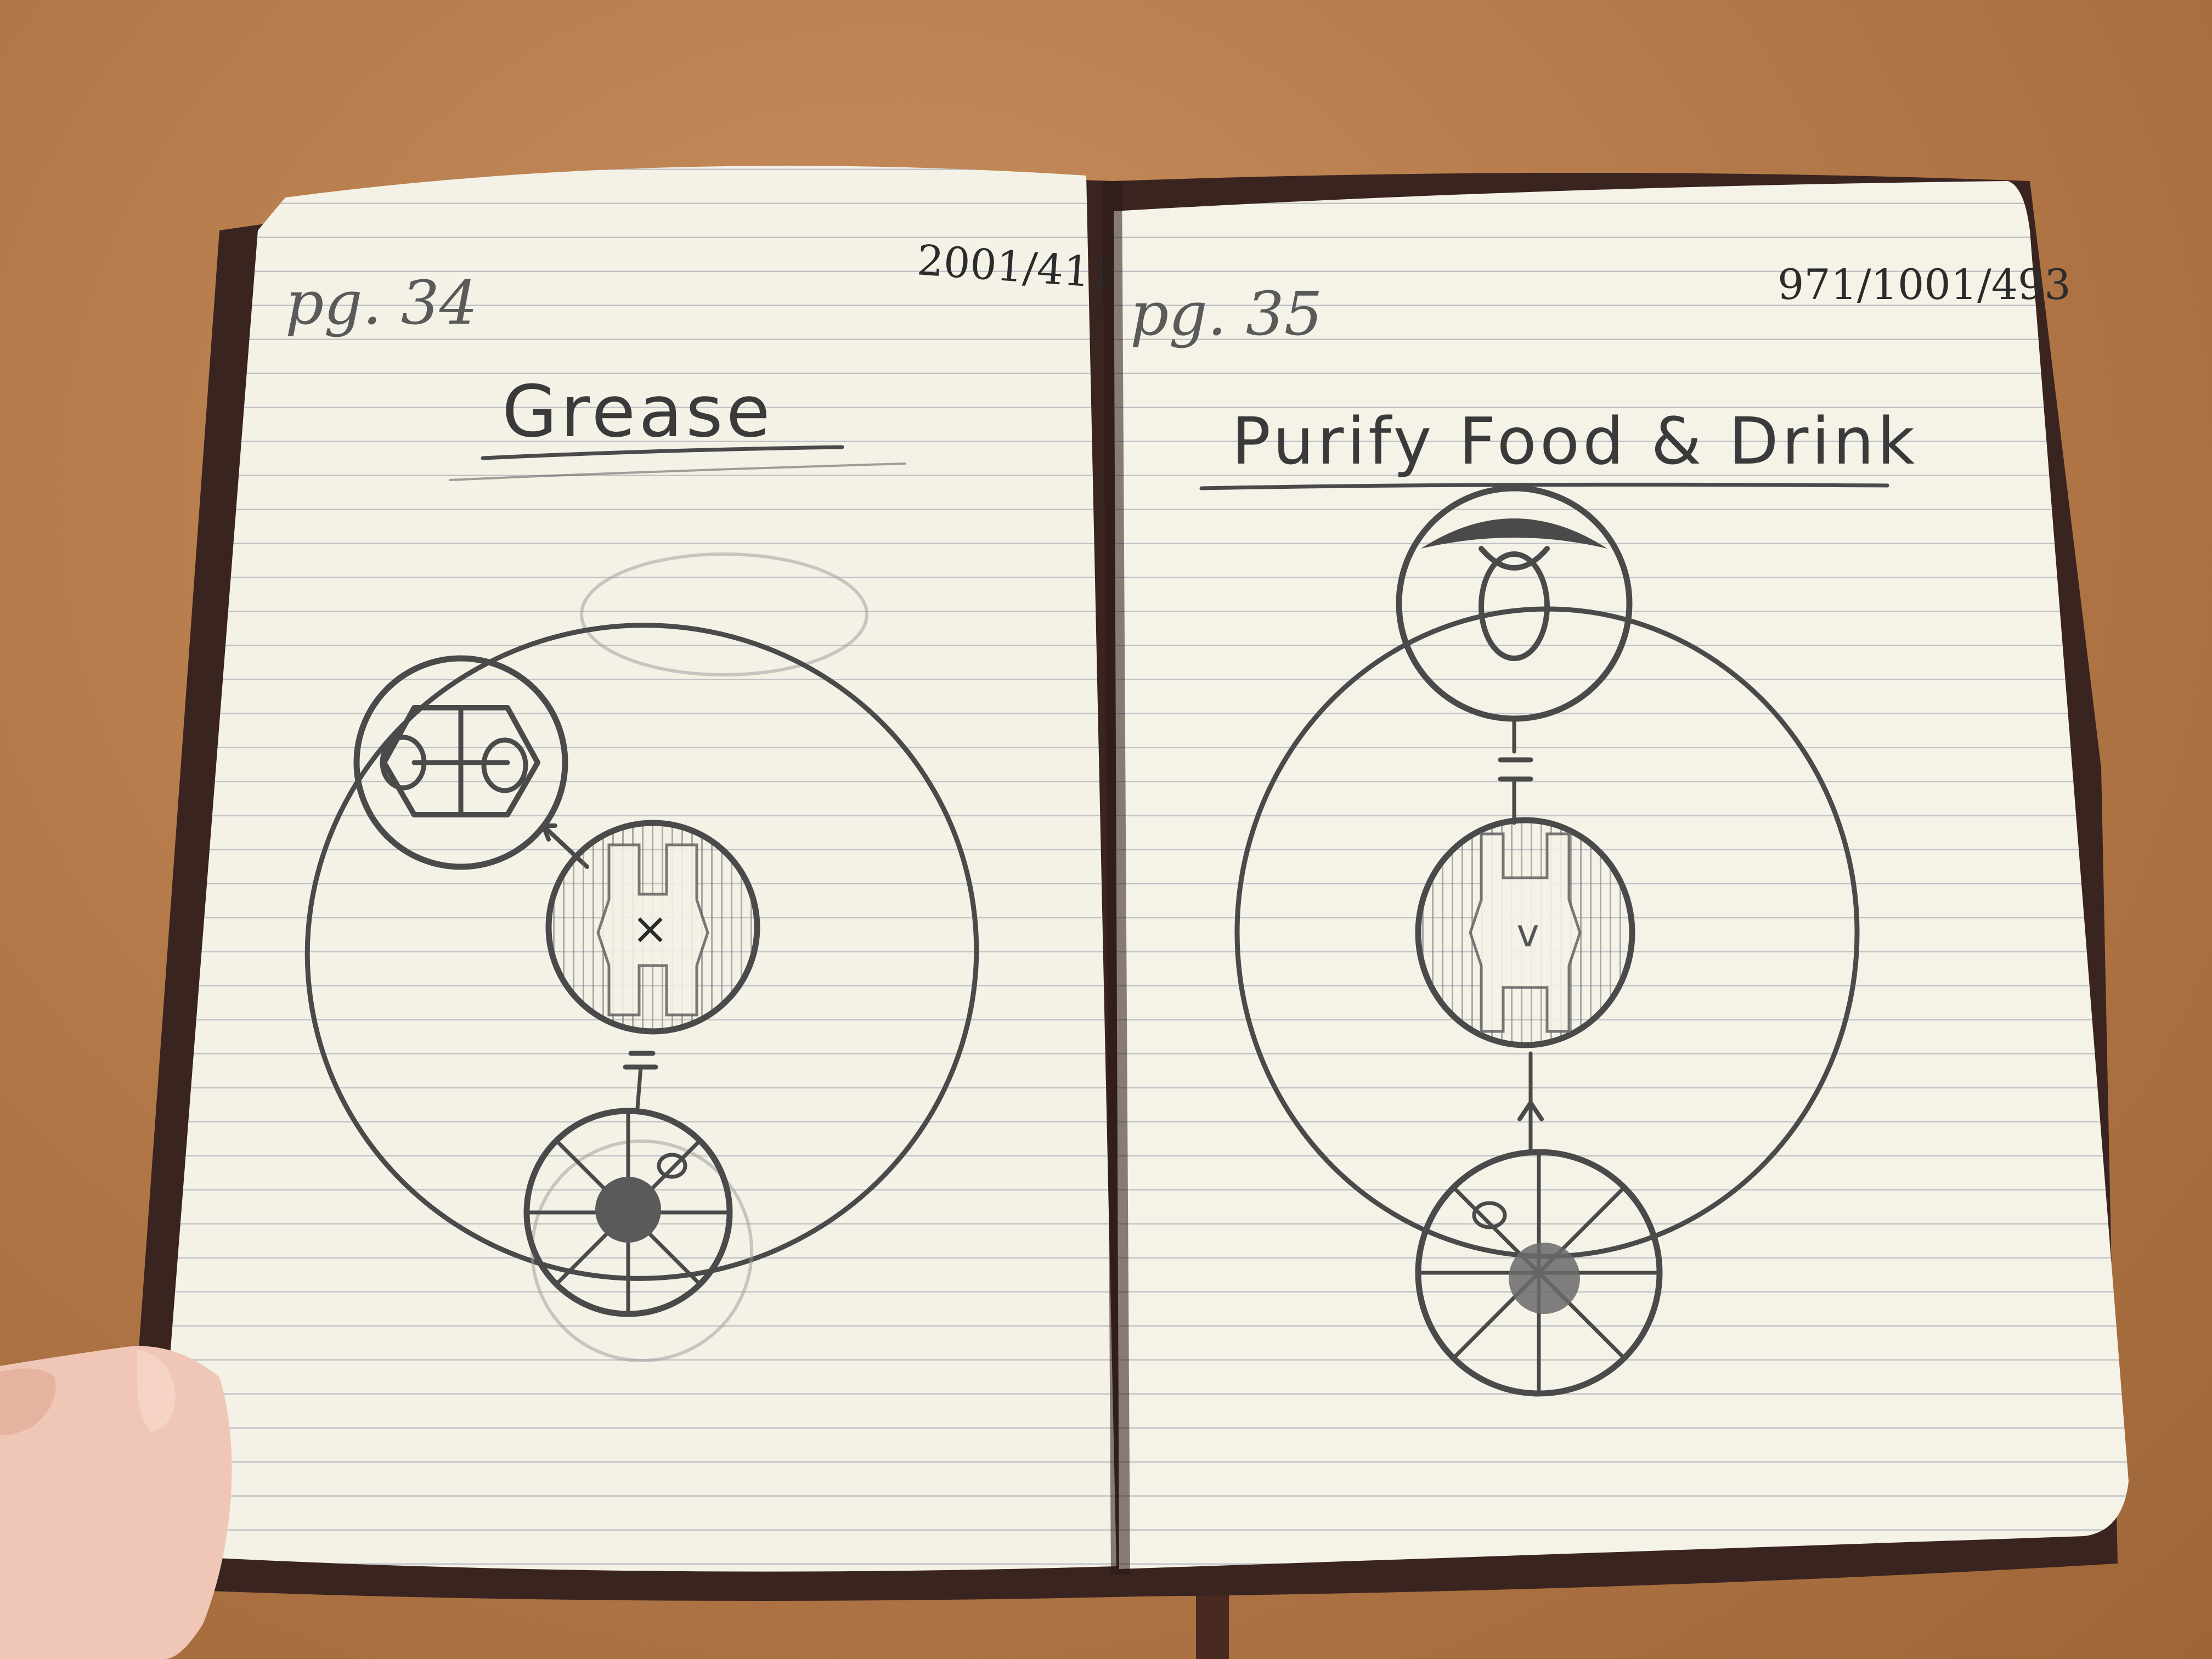 The image size is (2212, 1659). Describe the element at coordinates (638, 411) in the screenshot. I see `left-page-title: Grease` at that location.